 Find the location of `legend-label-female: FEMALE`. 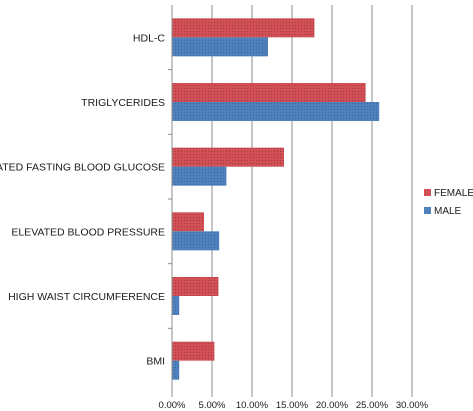

legend-label-female: FEMALE is located at coordinates (453, 193).